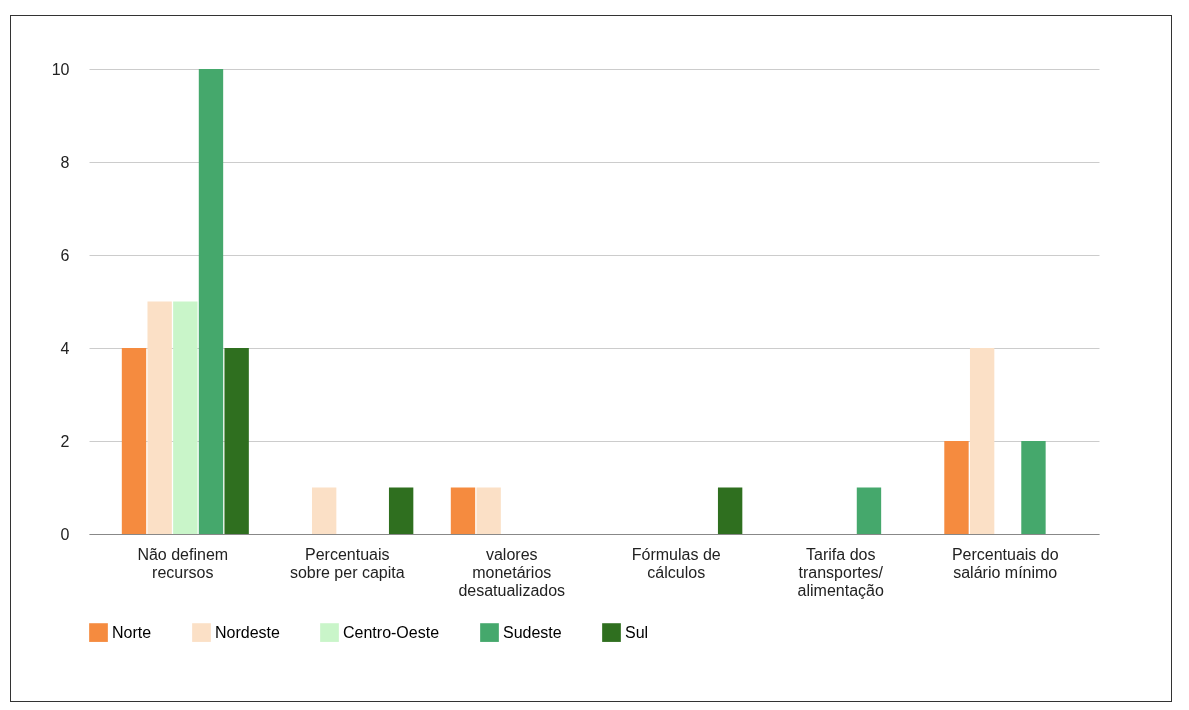 This screenshot has height=710, width=1189. Describe the element at coordinates (637, 632) in the screenshot. I see `legend-label: Sul` at that location.